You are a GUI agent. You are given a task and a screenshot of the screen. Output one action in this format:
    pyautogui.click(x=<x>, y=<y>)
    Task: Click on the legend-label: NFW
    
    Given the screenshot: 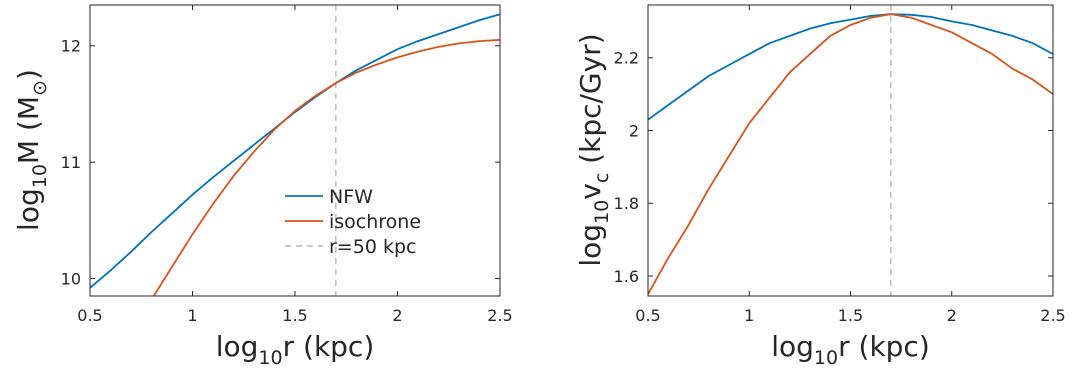 What is the action you would take?
    pyautogui.click(x=351, y=197)
    